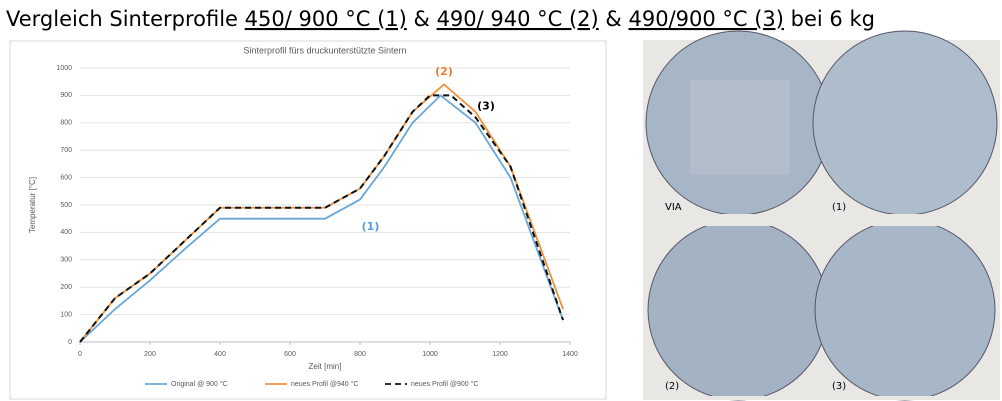 This screenshot has width=1002, height=401. I want to click on y-tick-label: 800, so click(66, 123).